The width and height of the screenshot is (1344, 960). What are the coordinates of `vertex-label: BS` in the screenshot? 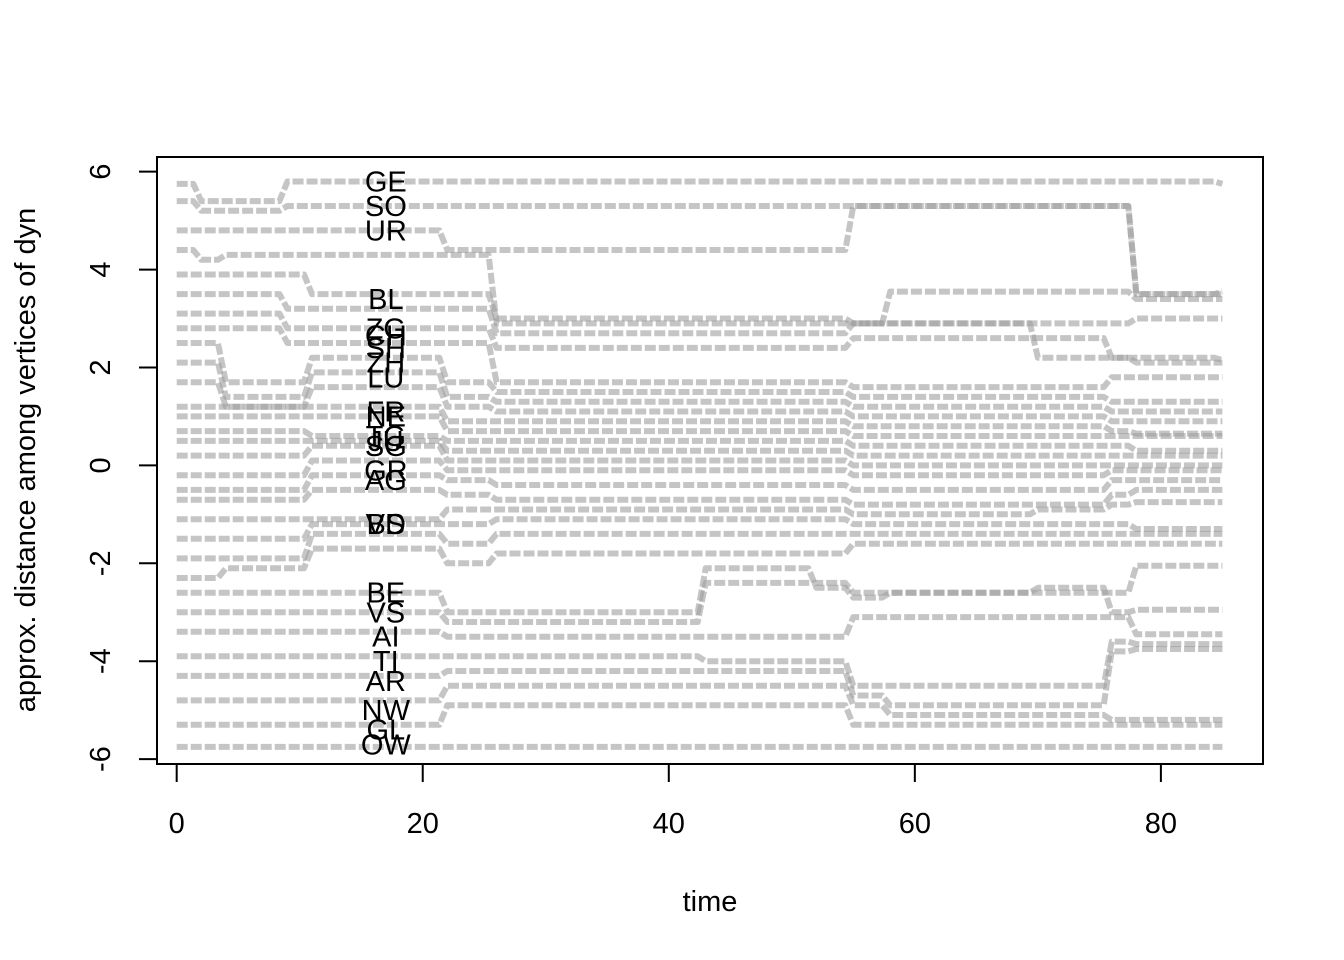 It's located at (385, 525).